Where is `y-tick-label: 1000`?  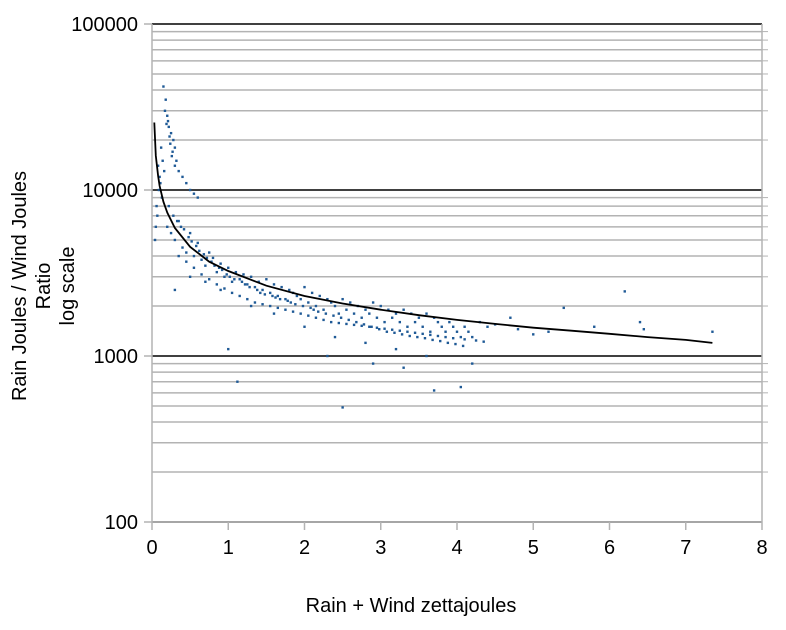
y-tick-label: 1000 is located at coordinates (116, 357).